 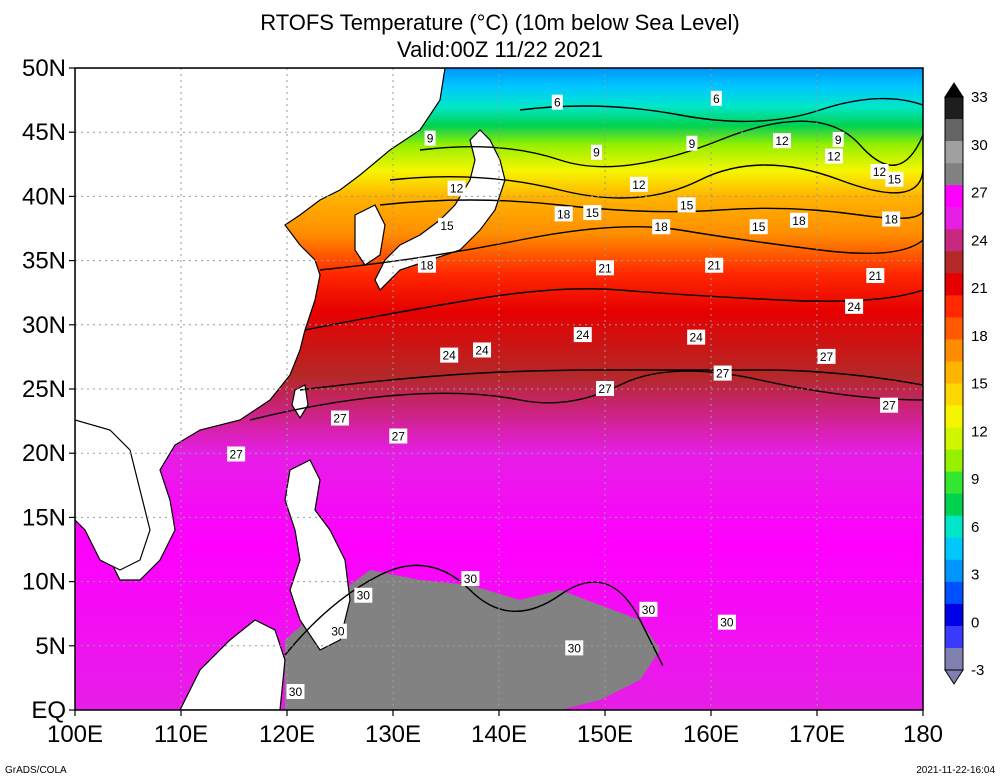 What do you see at coordinates (36, 770) in the screenshot?
I see `footer-left: GrADS/COLA` at bounding box center [36, 770].